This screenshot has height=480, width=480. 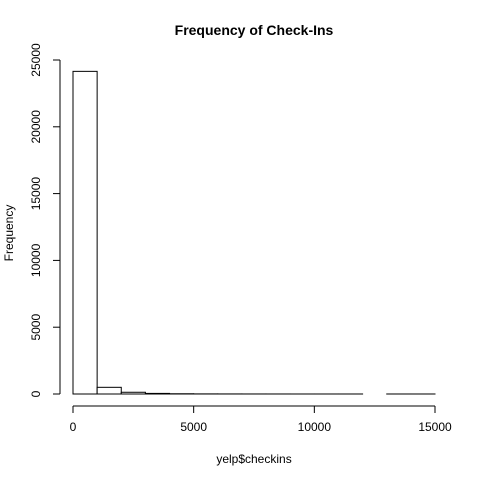 I want to click on x-tick-label: 10000, so click(x=315, y=427).